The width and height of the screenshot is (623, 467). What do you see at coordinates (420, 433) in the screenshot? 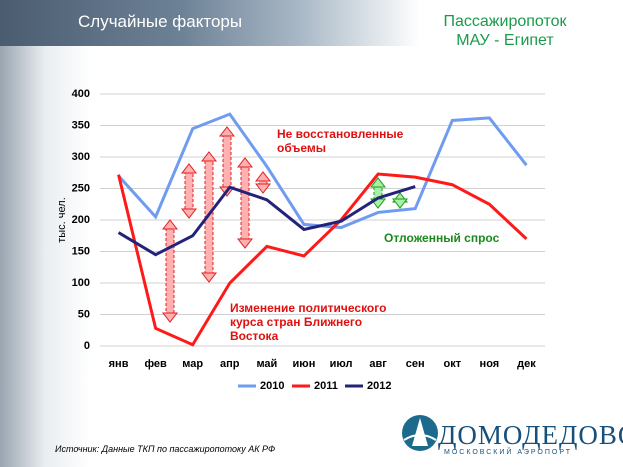
I see `logo-icon` at bounding box center [420, 433].